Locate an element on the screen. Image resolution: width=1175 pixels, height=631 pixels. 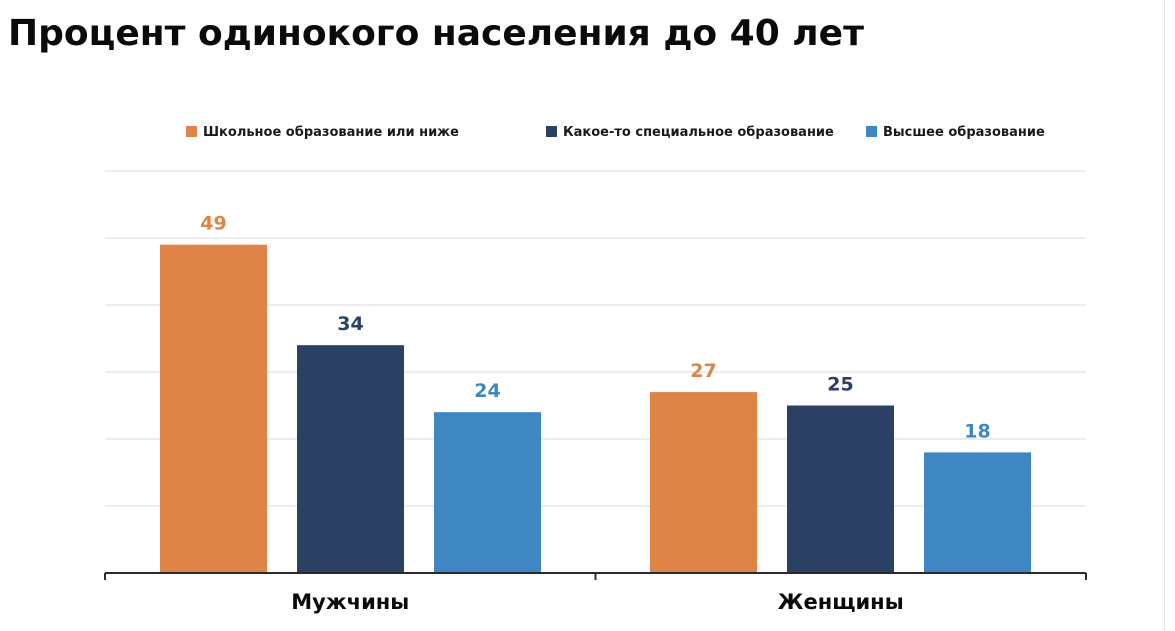
data-label: 34 is located at coordinates (350, 324).